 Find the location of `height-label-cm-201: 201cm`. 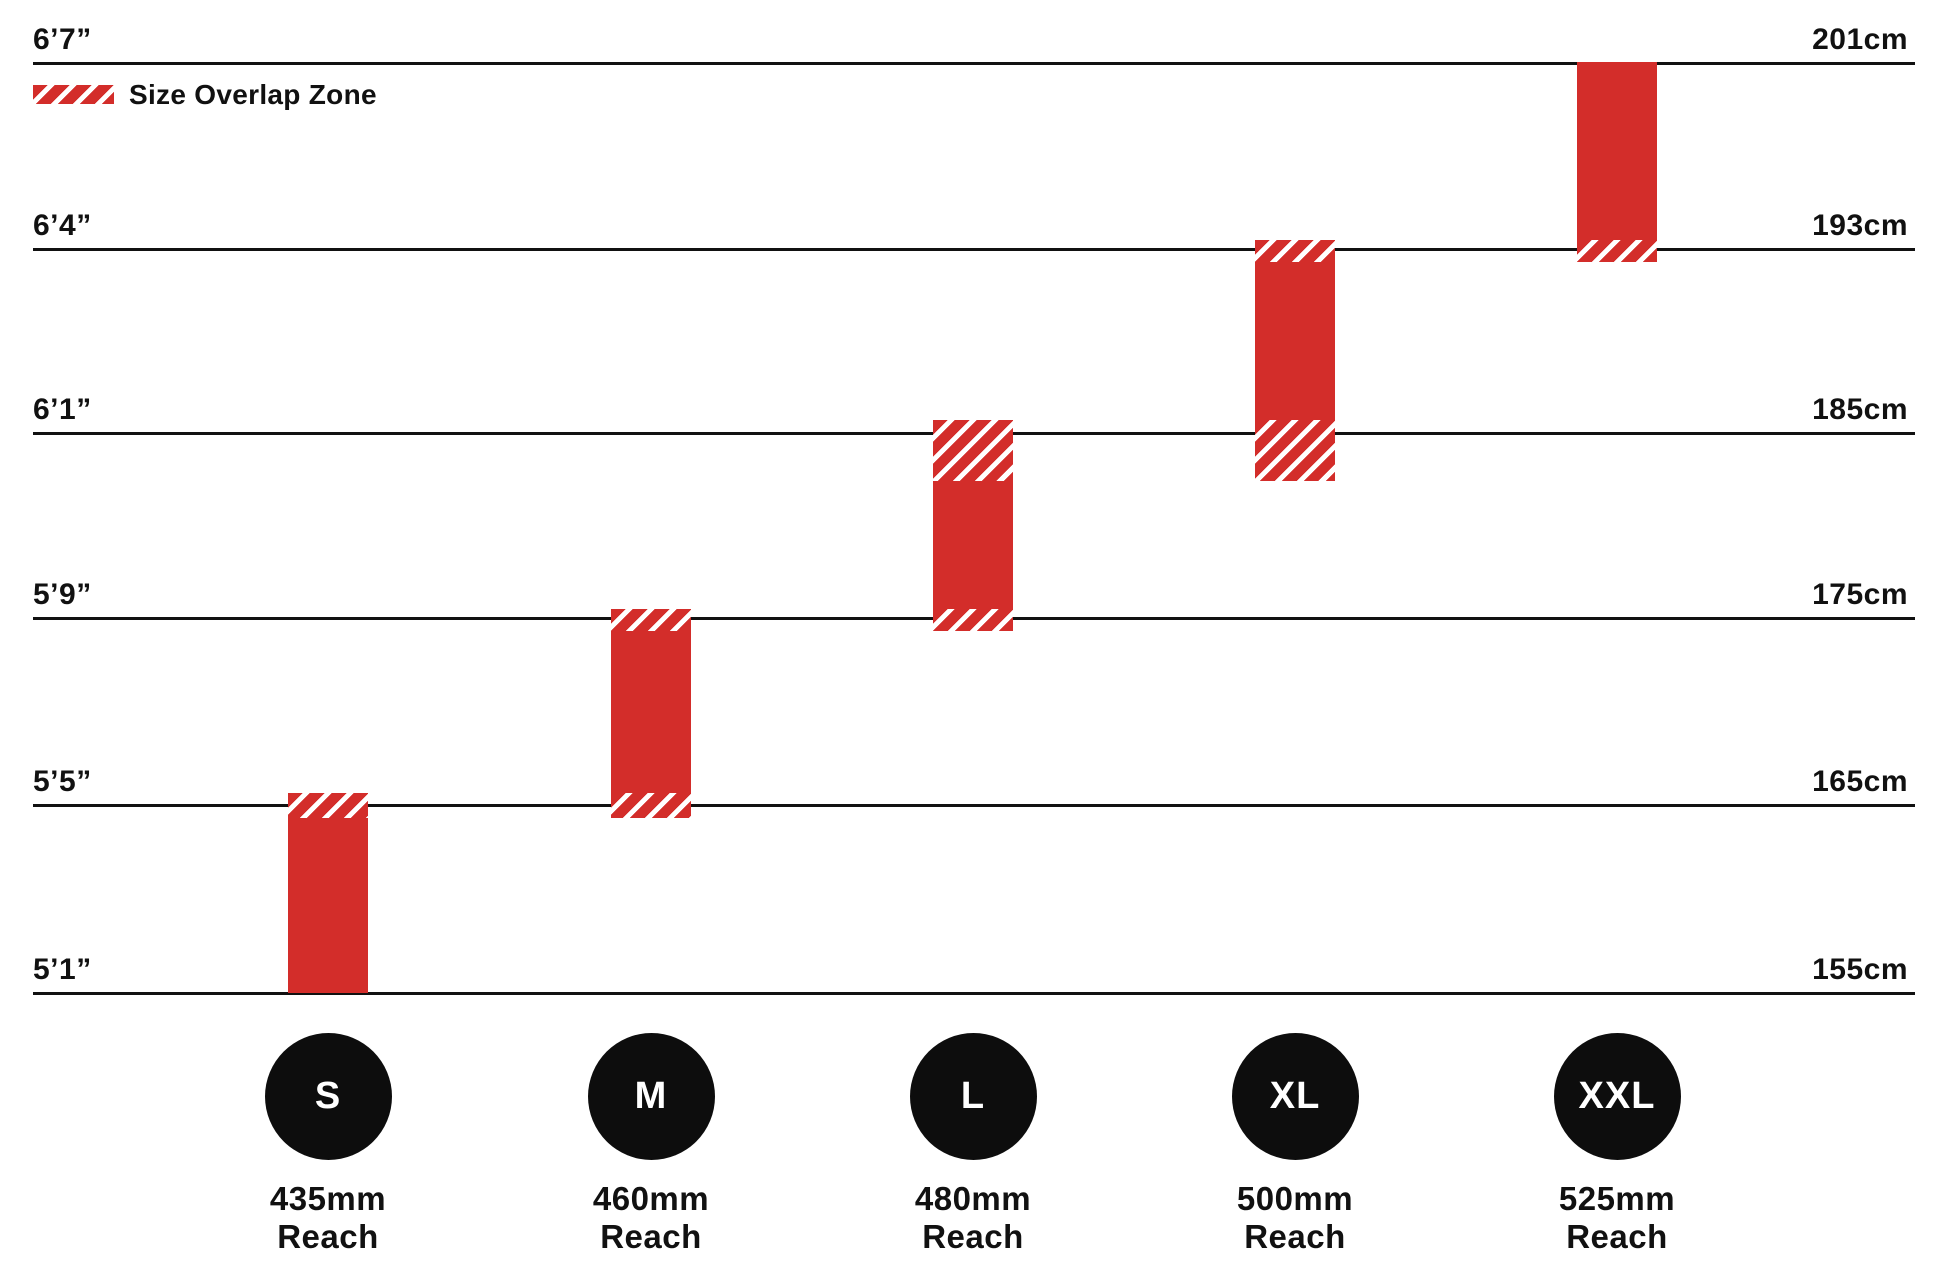

height-label-cm-201: 201cm is located at coordinates (1860, 39).